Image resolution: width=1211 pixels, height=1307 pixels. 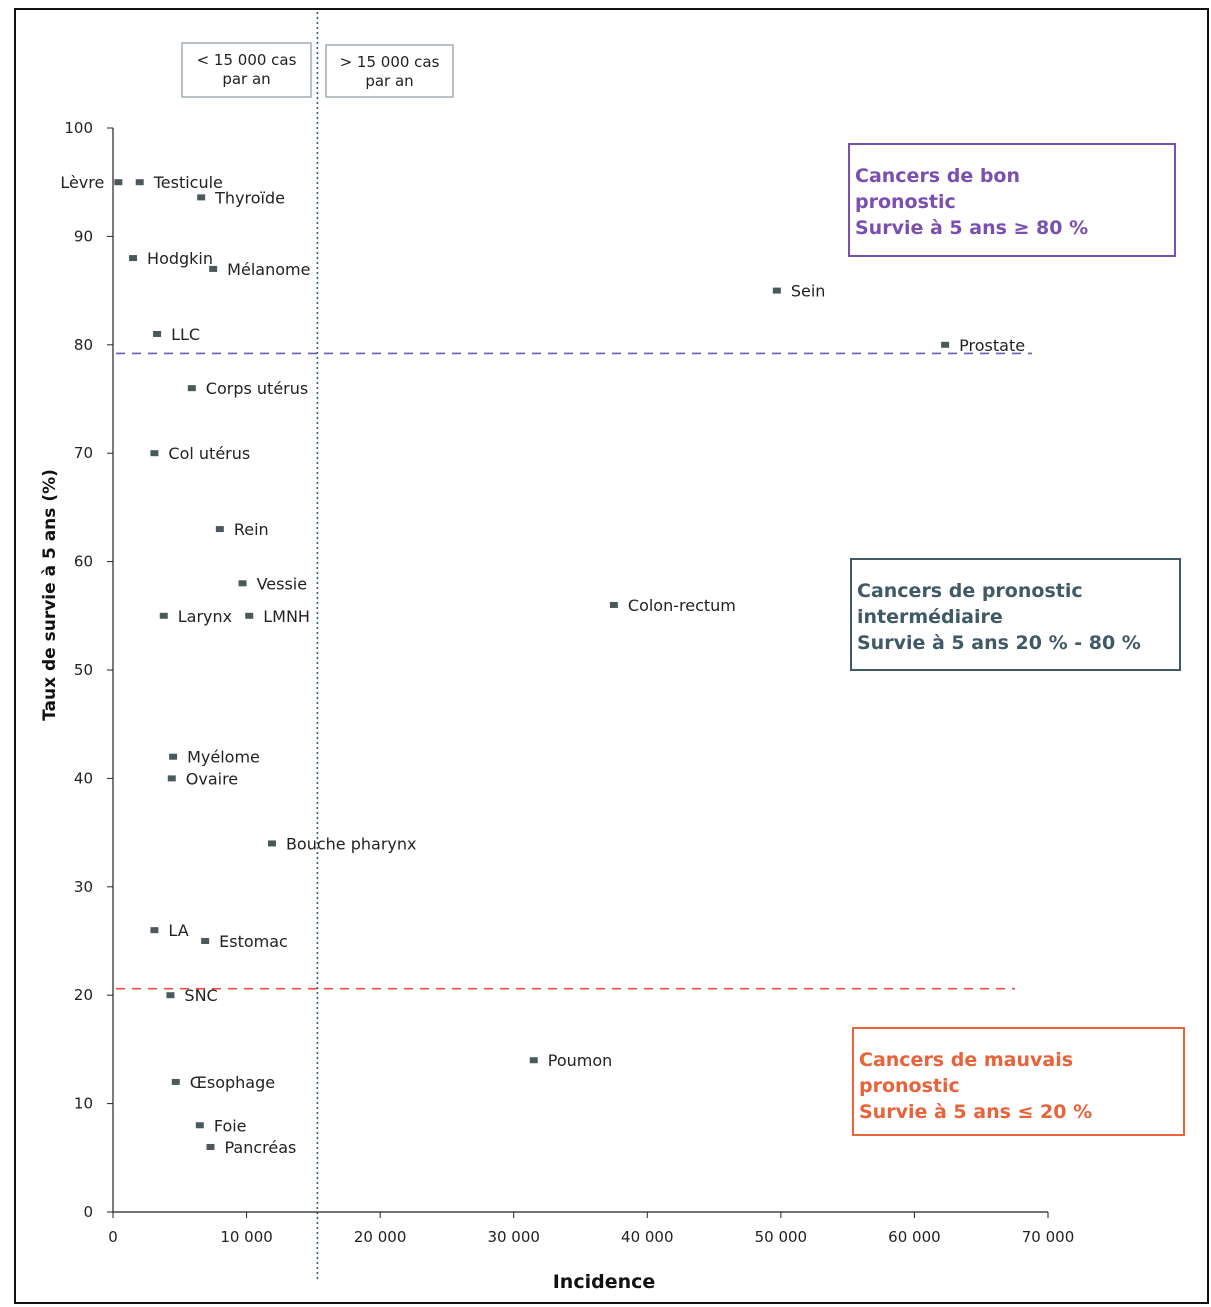 What do you see at coordinates (351, 843) in the screenshot?
I see `point-label: Bouche pharynx` at bounding box center [351, 843].